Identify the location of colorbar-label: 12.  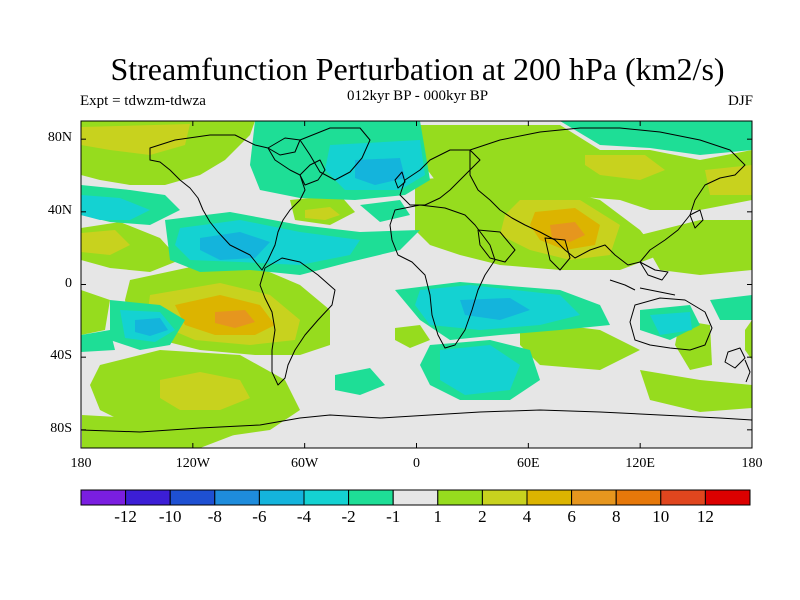
(705, 516).